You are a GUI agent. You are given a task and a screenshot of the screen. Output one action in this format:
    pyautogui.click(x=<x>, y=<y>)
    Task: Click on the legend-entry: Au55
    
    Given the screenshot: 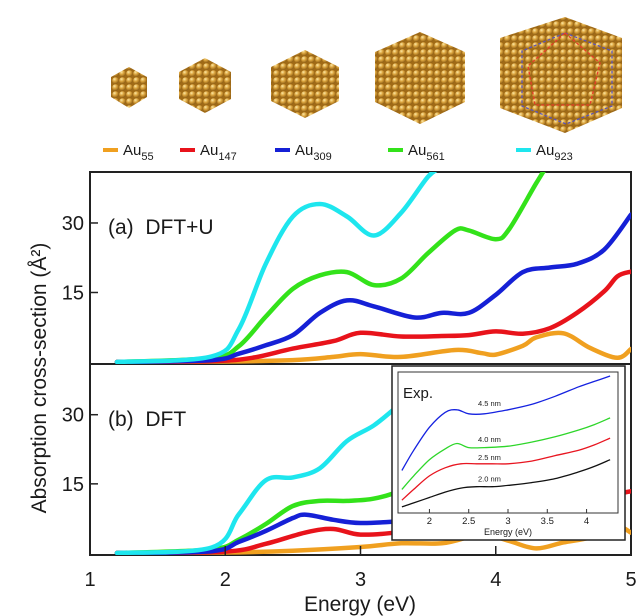 What is the action you would take?
    pyautogui.click(x=138, y=152)
    